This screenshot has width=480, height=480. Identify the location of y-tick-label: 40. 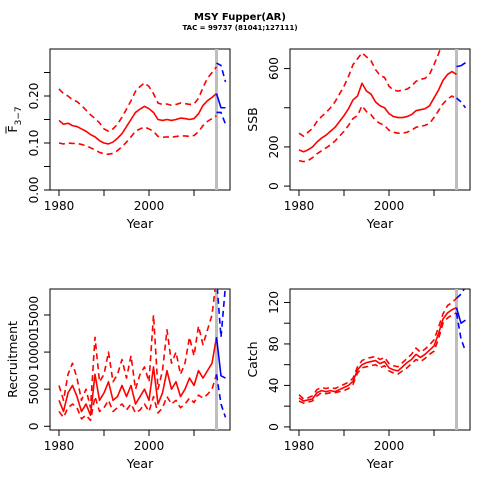
(274, 385).